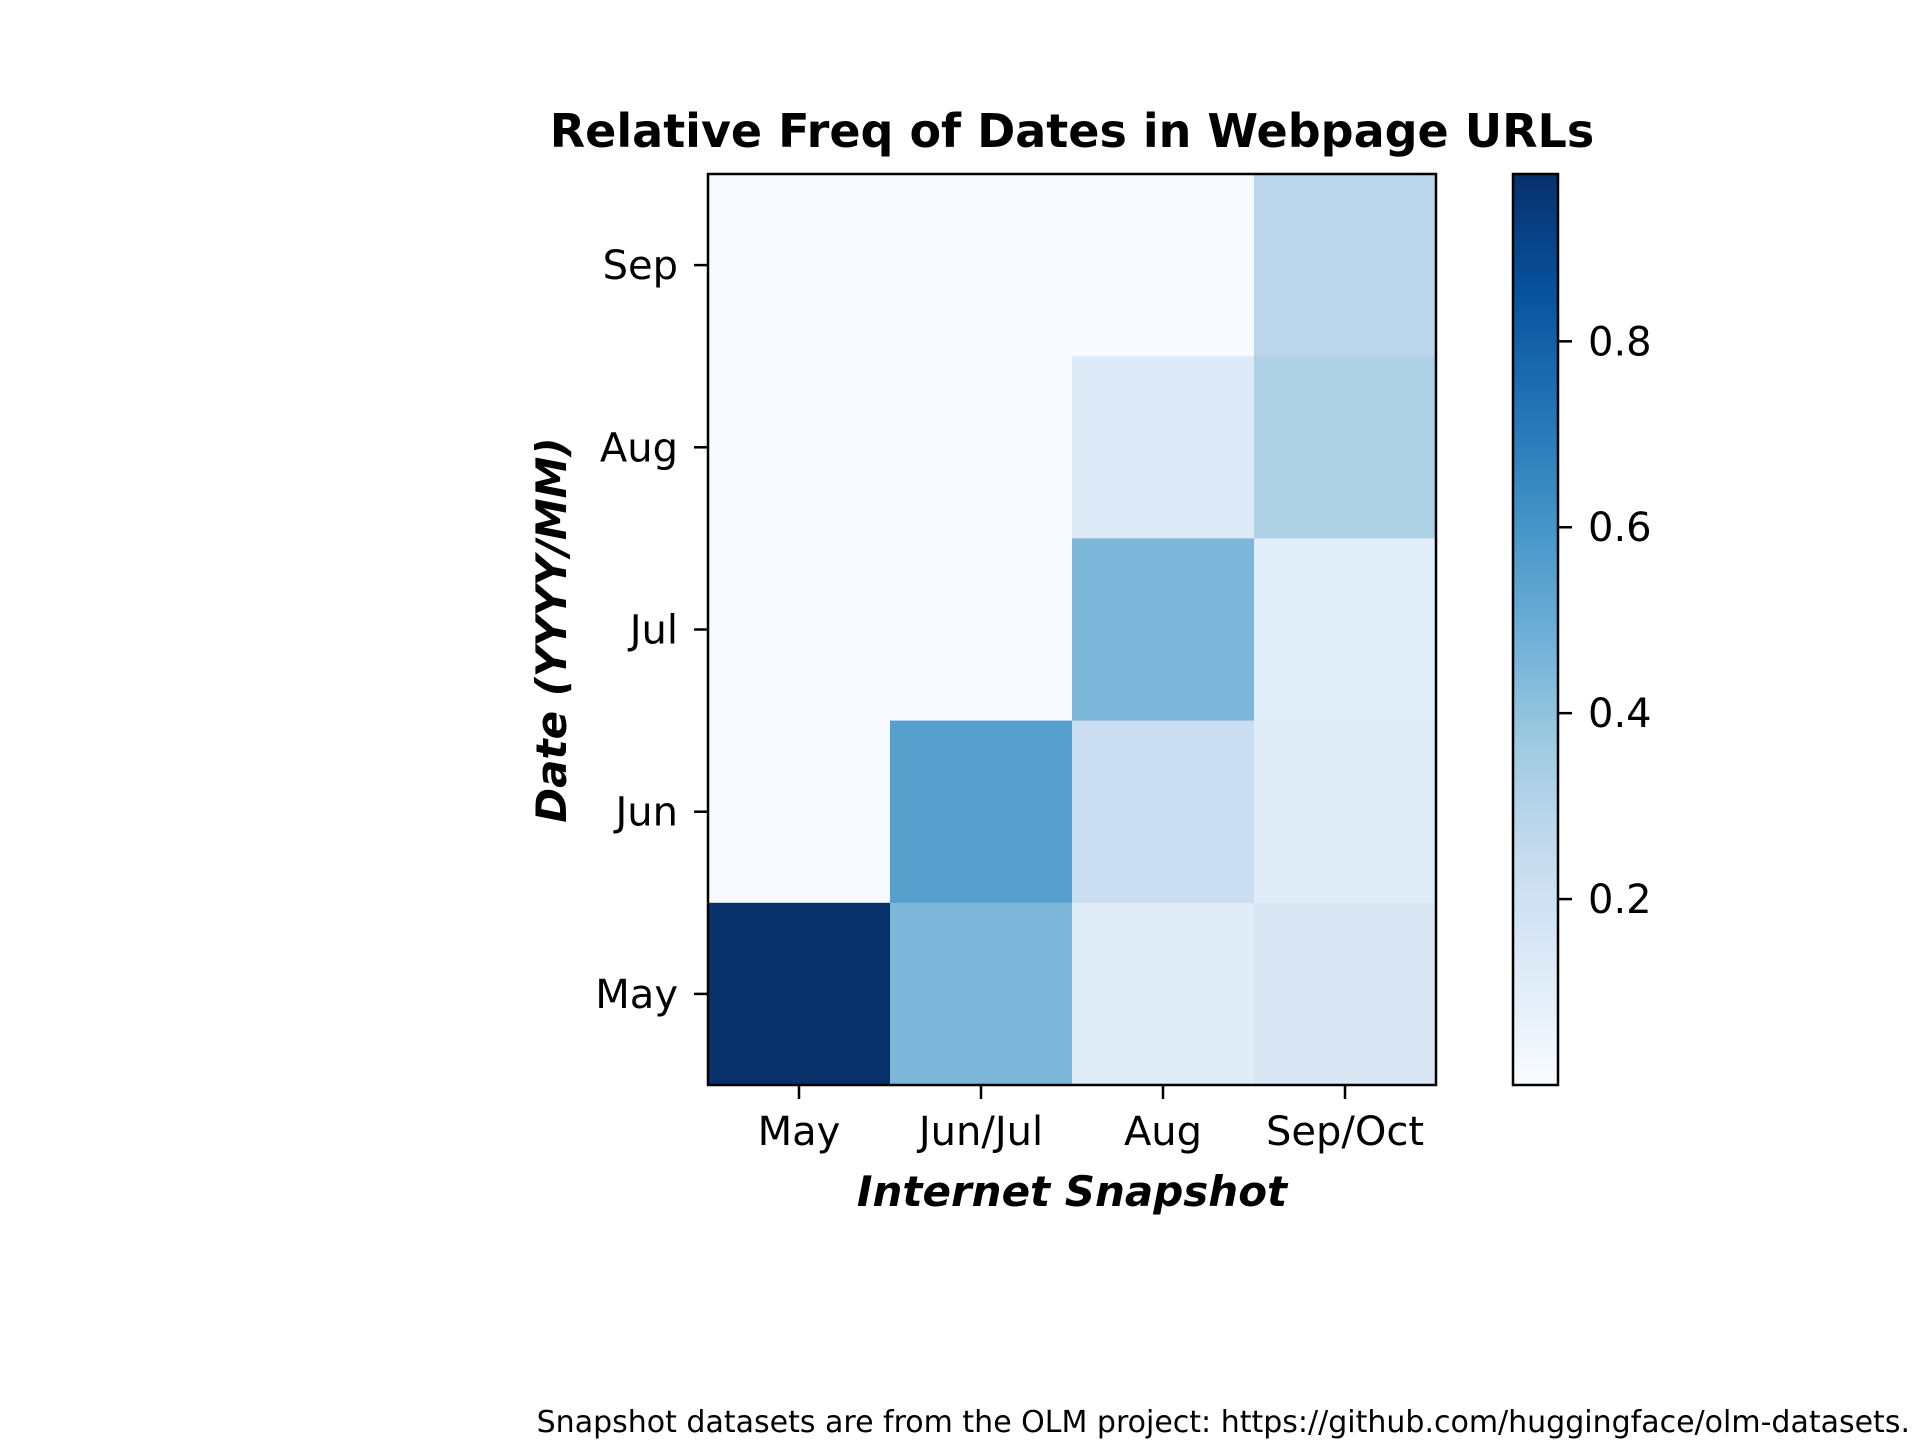 The height and width of the screenshot is (1440, 1920). I want to click on chart-title: Relative Freq of Dates in Webpage URLs, so click(1072, 131).